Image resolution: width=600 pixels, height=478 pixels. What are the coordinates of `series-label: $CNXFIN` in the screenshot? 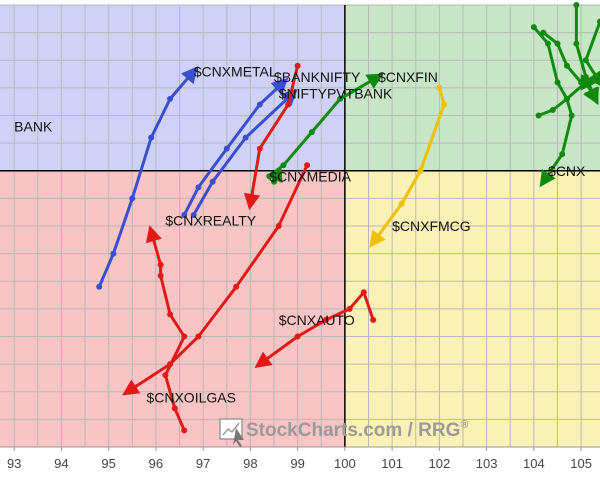 It's located at (408, 77).